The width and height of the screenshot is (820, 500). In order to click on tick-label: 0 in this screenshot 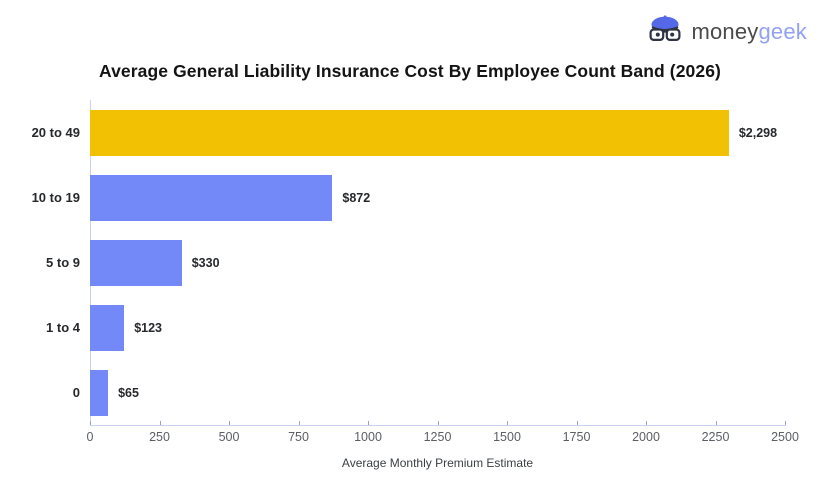, I will do `click(90, 437)`.